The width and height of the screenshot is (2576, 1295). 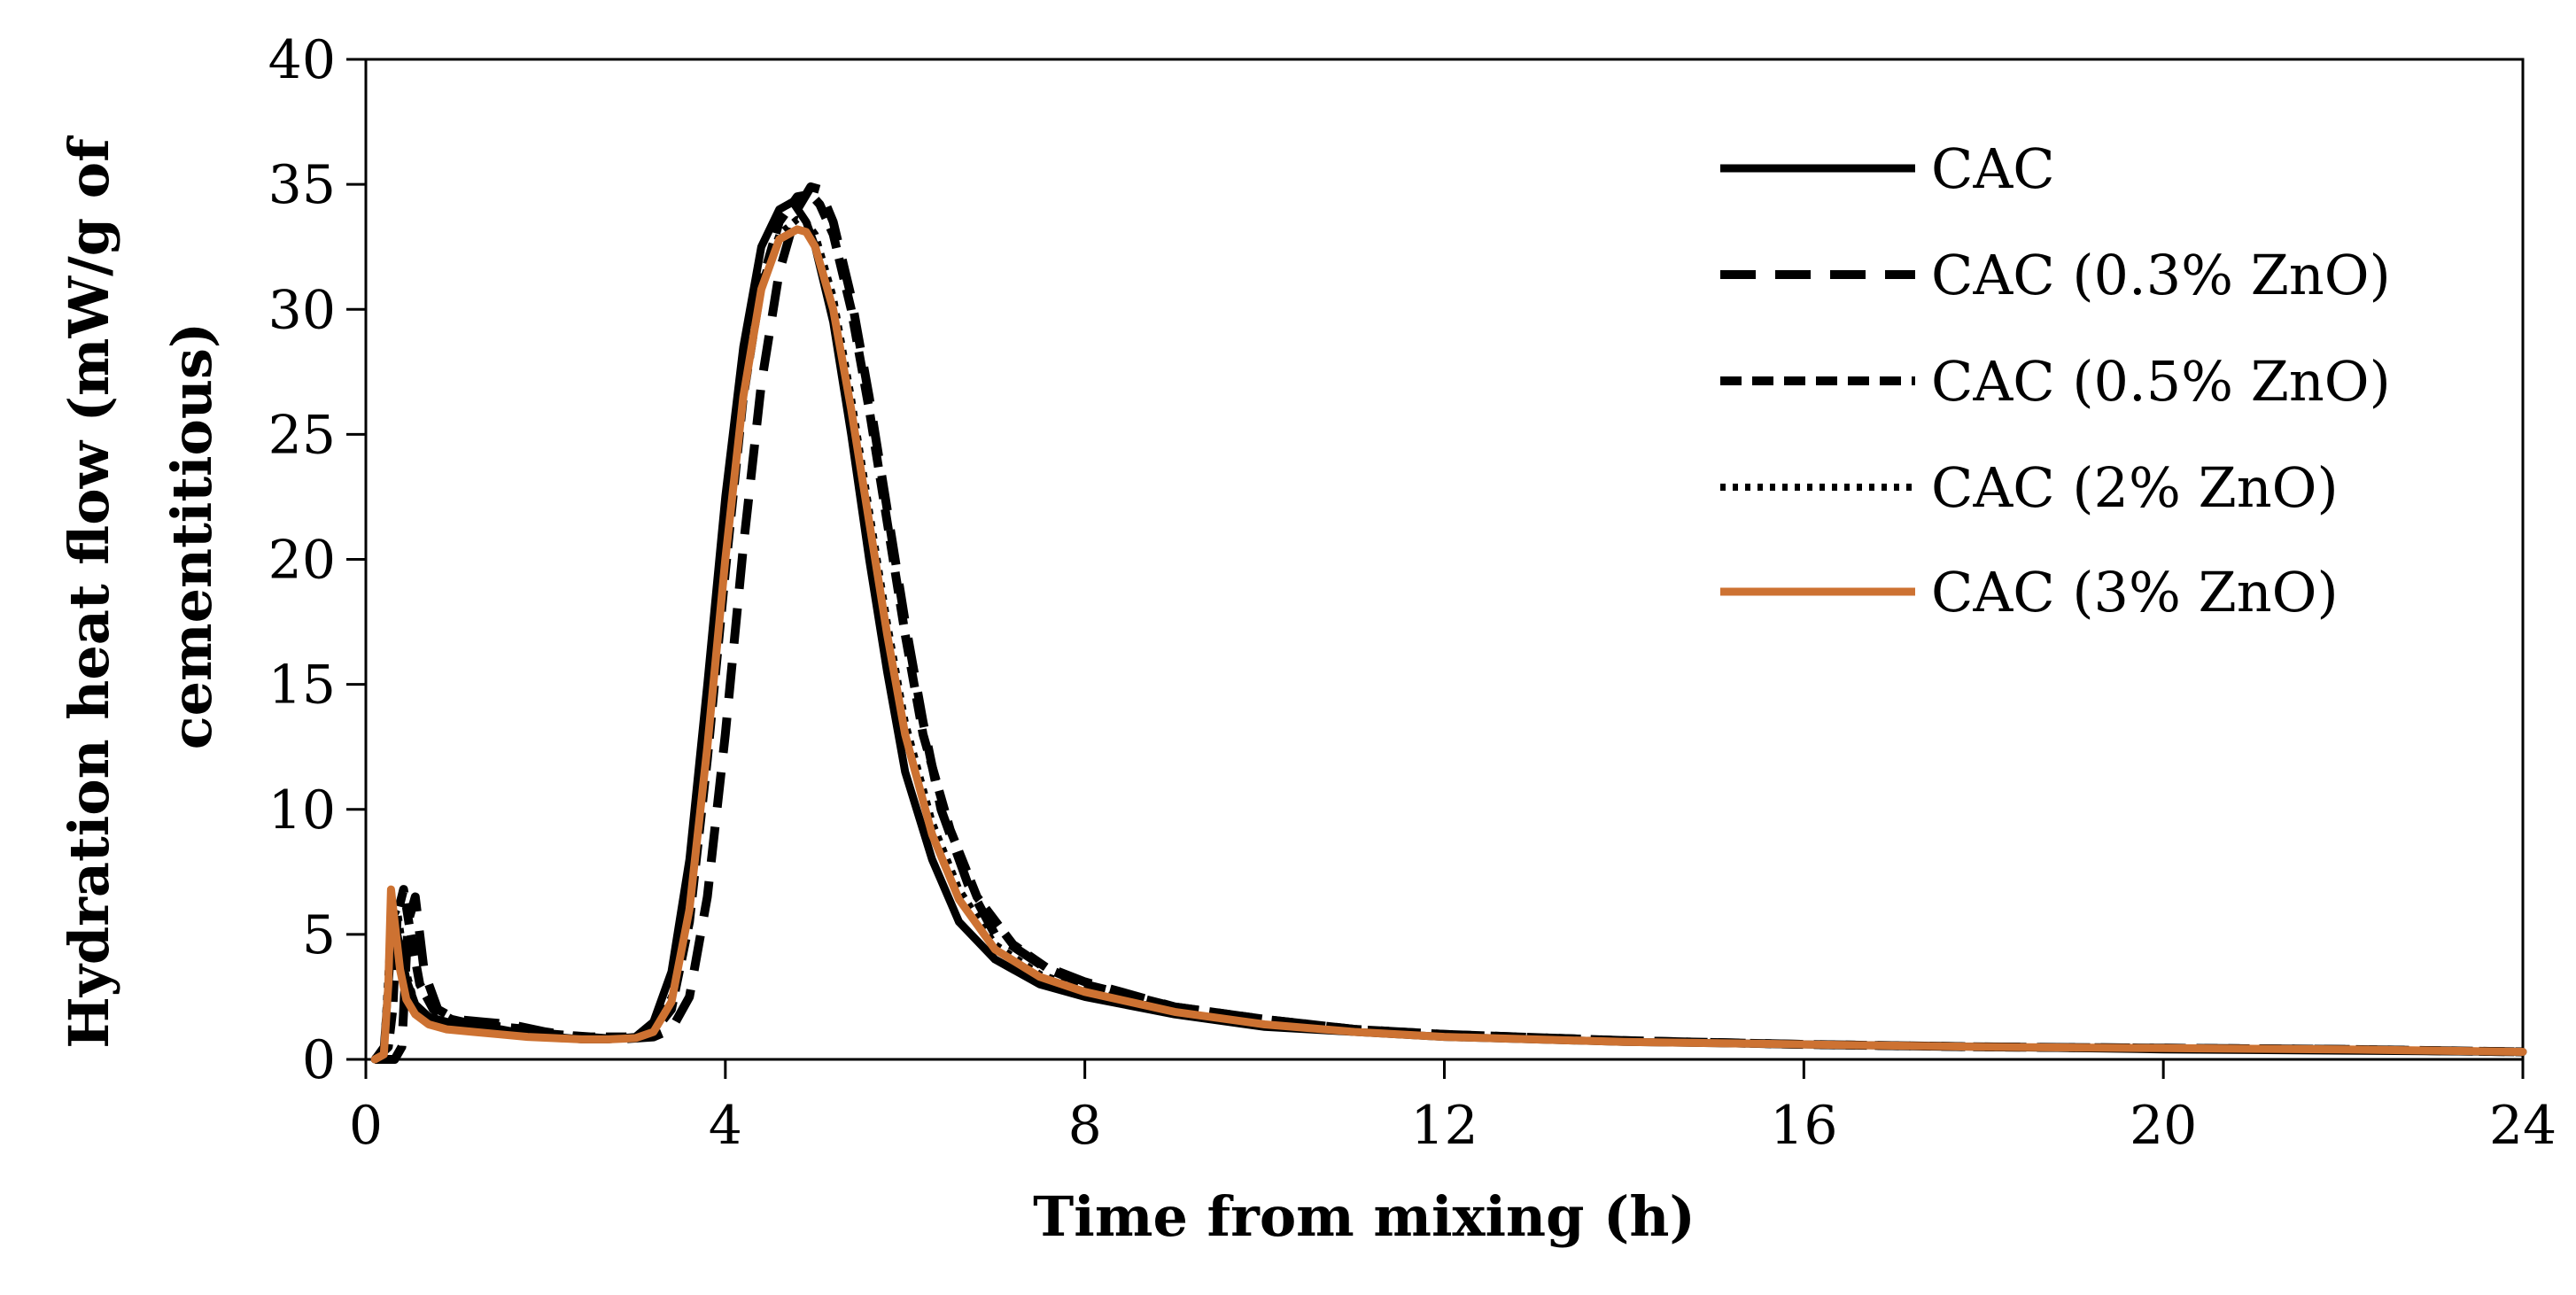 I want to click on y-tick-label: 20, so click(x=302, y=561).